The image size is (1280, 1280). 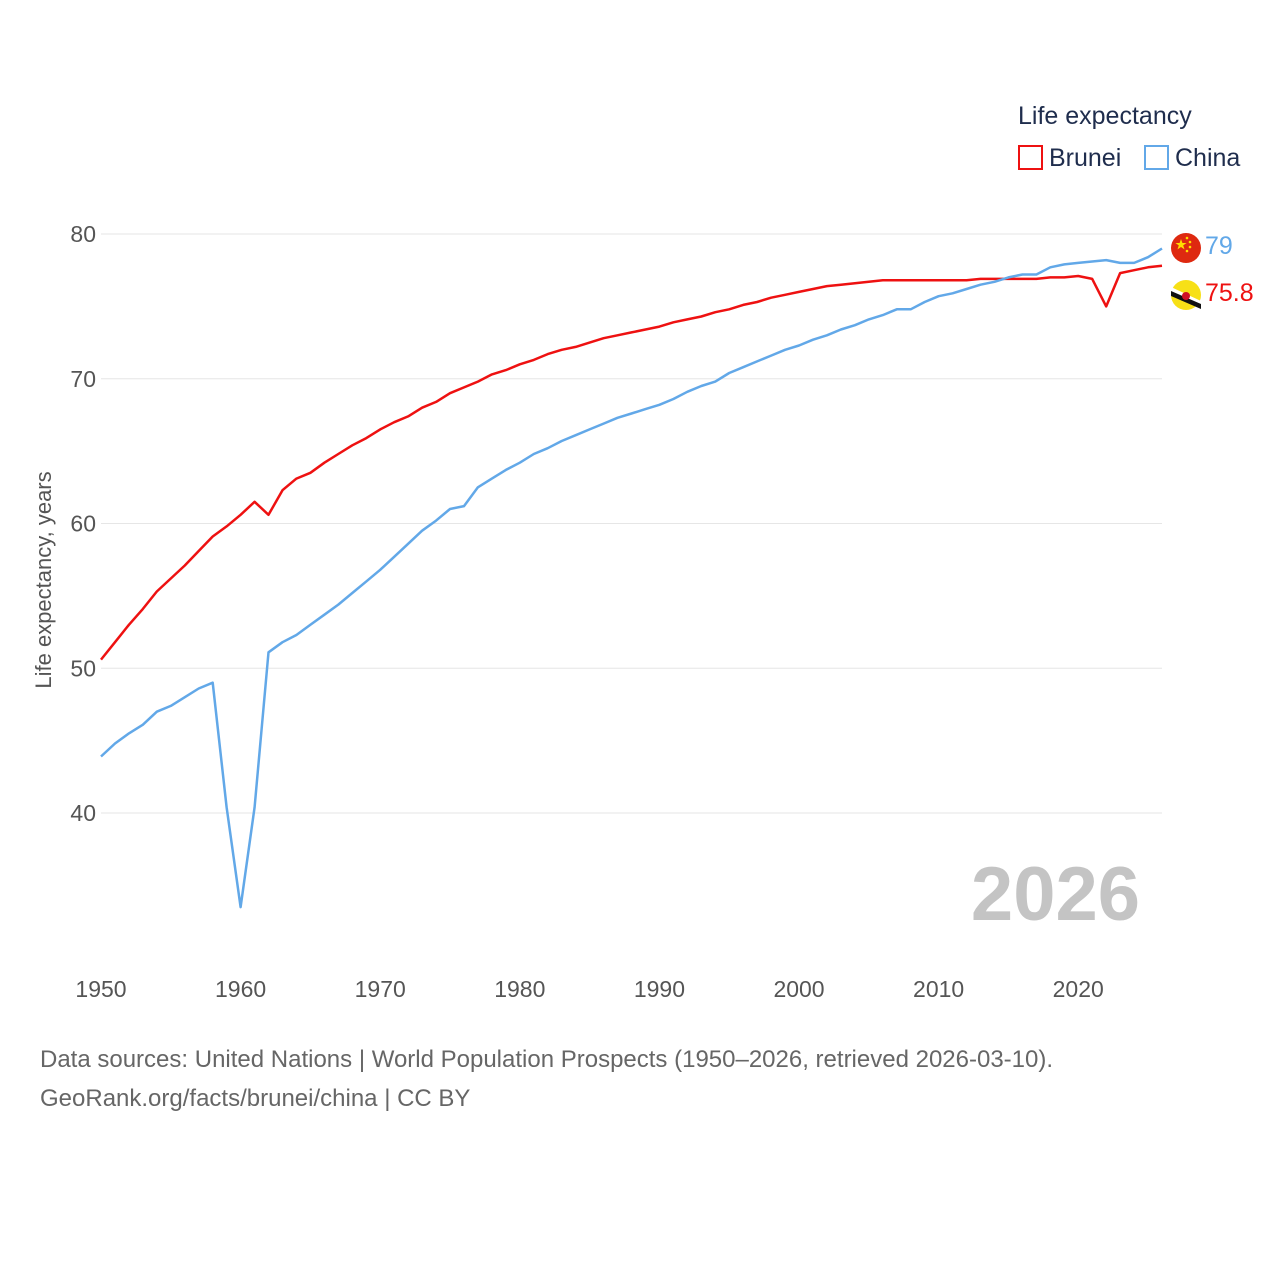 What do you see at coordinates (240, 989) in the screenshot?
I see `x-tick-label: 1960` at bounding box center [240, 989].